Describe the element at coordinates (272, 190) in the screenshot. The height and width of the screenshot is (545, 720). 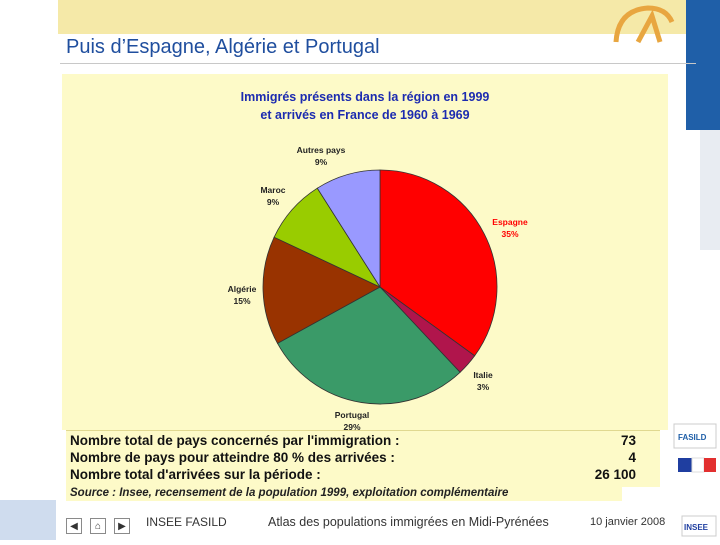
I see `slice-label-name: Maroc` at that location.